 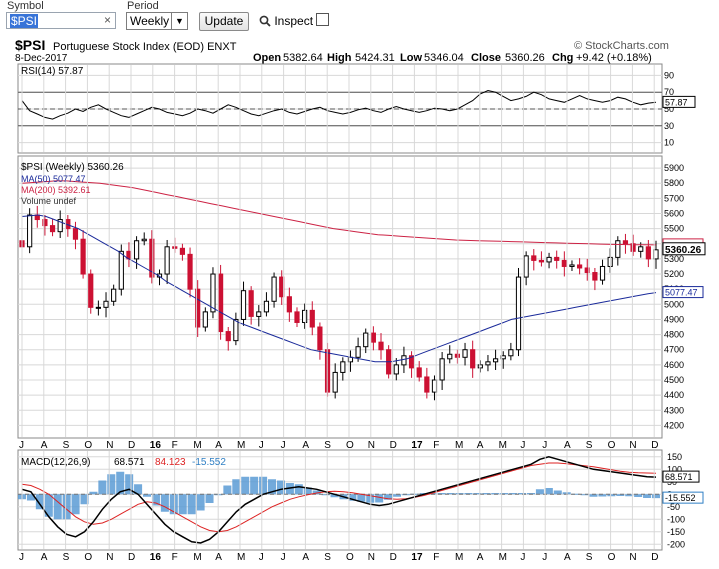 What do you see at coordinates (436, 445) in the screenshot?
I see `x-tick-label: F` at bounding box center [436, 445].